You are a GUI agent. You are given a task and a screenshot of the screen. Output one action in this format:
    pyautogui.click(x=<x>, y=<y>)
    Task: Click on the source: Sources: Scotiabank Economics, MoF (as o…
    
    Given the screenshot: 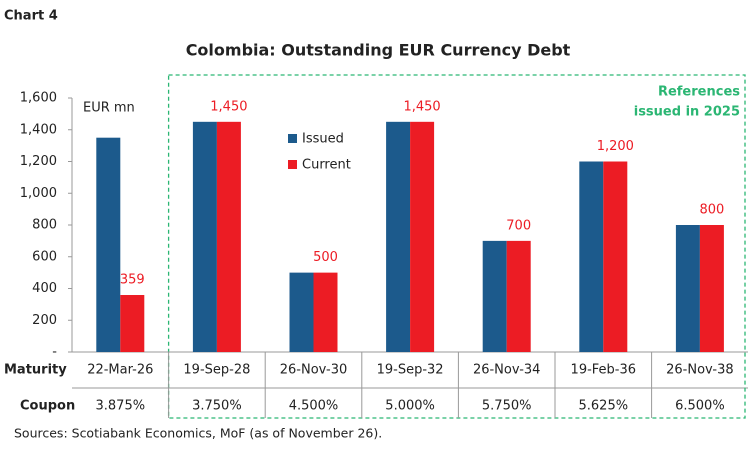 What is the action you would take?
    pyautogui.click(x=198, y=433)
    